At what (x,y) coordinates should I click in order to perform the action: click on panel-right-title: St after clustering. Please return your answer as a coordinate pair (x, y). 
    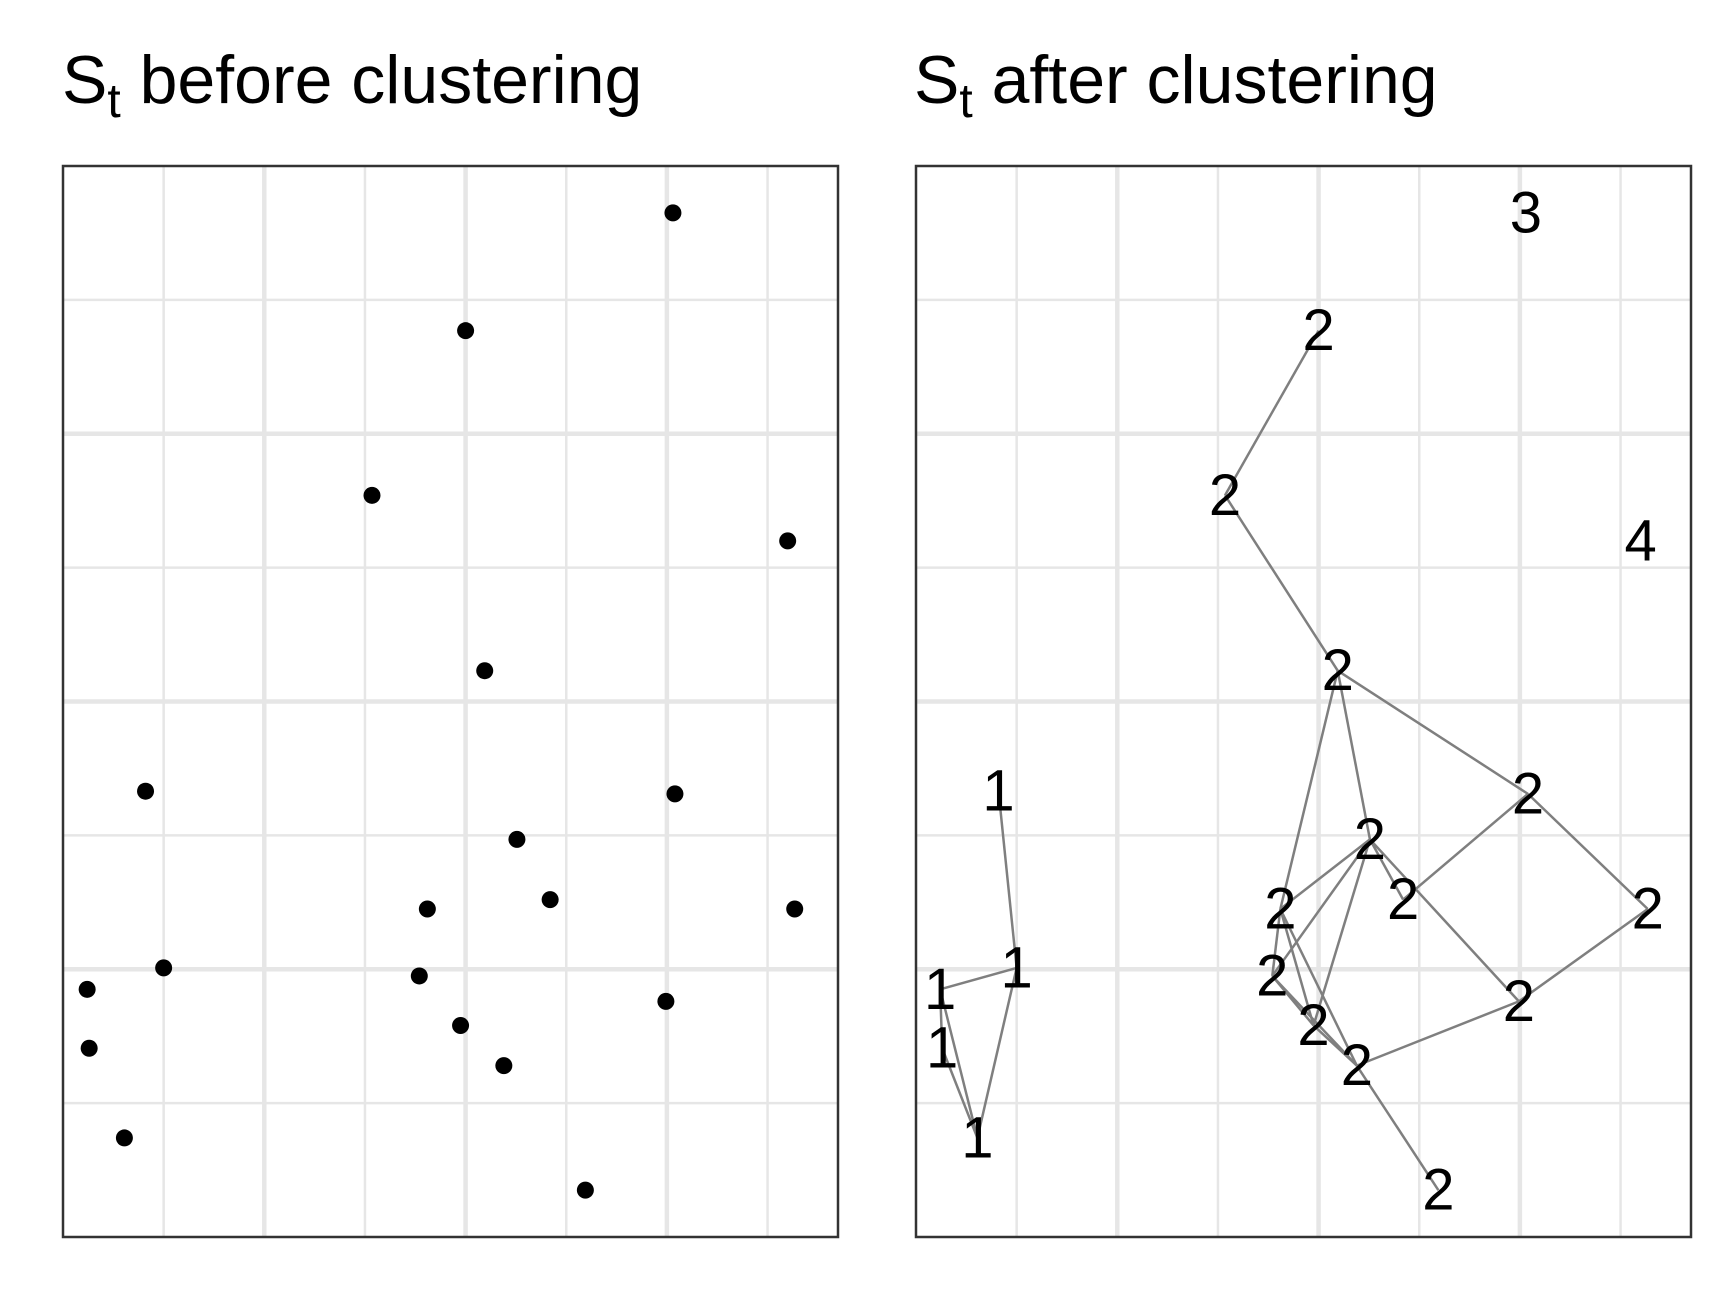
    Looking at the image, I should click on (1176, 85).